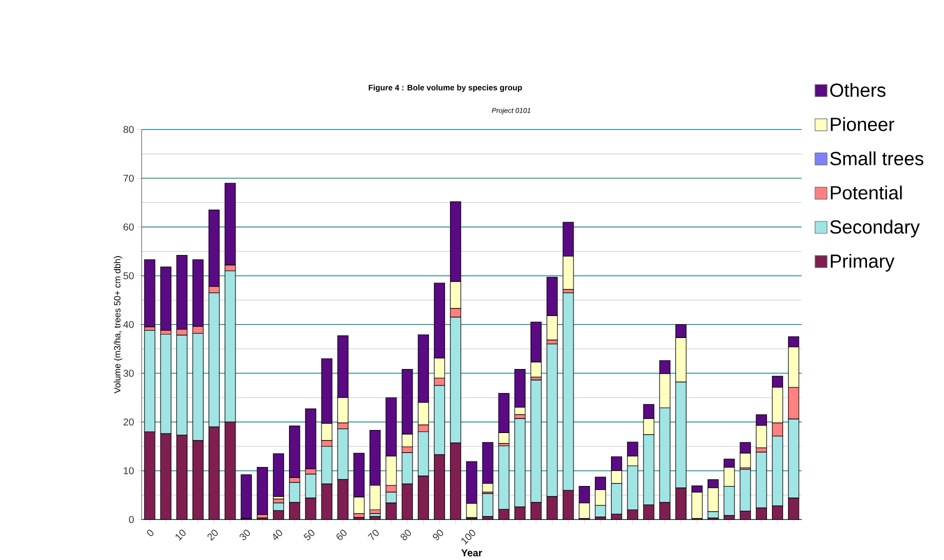  I want to click on legend-label: Small trees, so click(877, 159).